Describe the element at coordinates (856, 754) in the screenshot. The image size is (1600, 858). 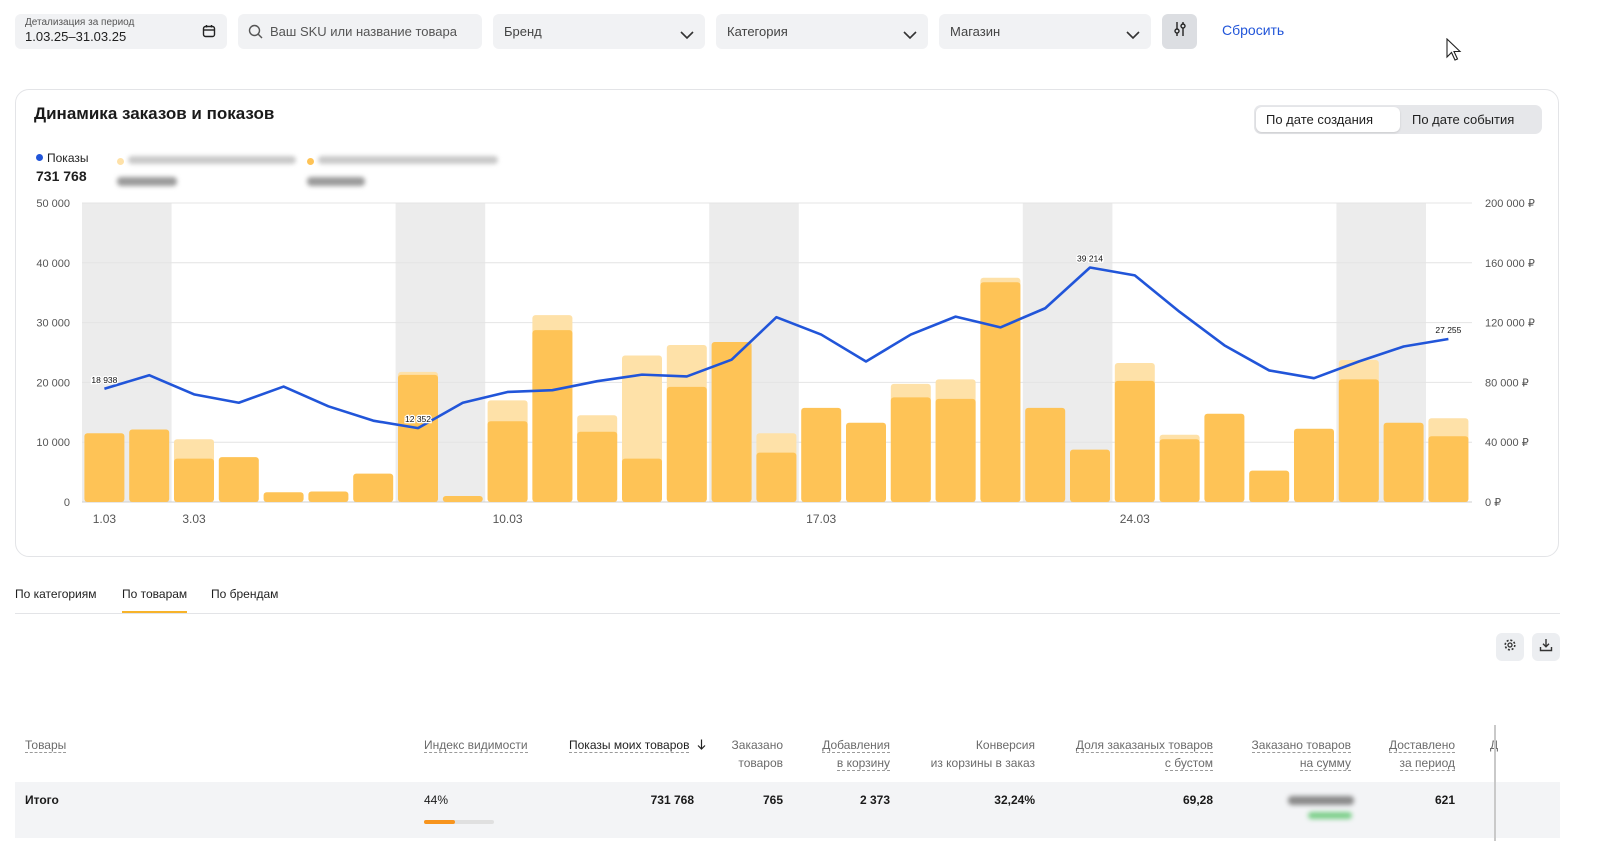
I see `col-header-cart: Добавления в корзину` at that location.